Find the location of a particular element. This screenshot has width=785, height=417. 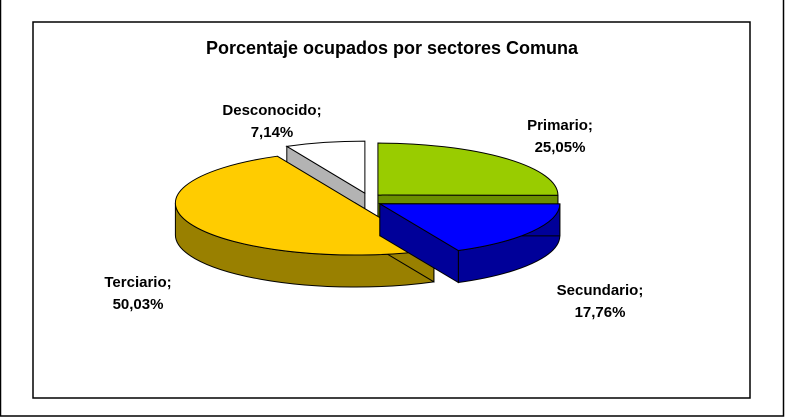

chart-title: Porcentaje ocupados por sectores Comuna is located at coordinates (392, 48).